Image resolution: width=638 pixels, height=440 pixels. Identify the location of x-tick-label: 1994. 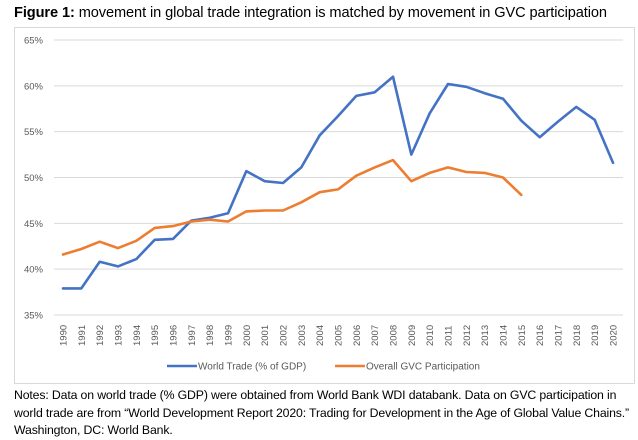
(137, 335).